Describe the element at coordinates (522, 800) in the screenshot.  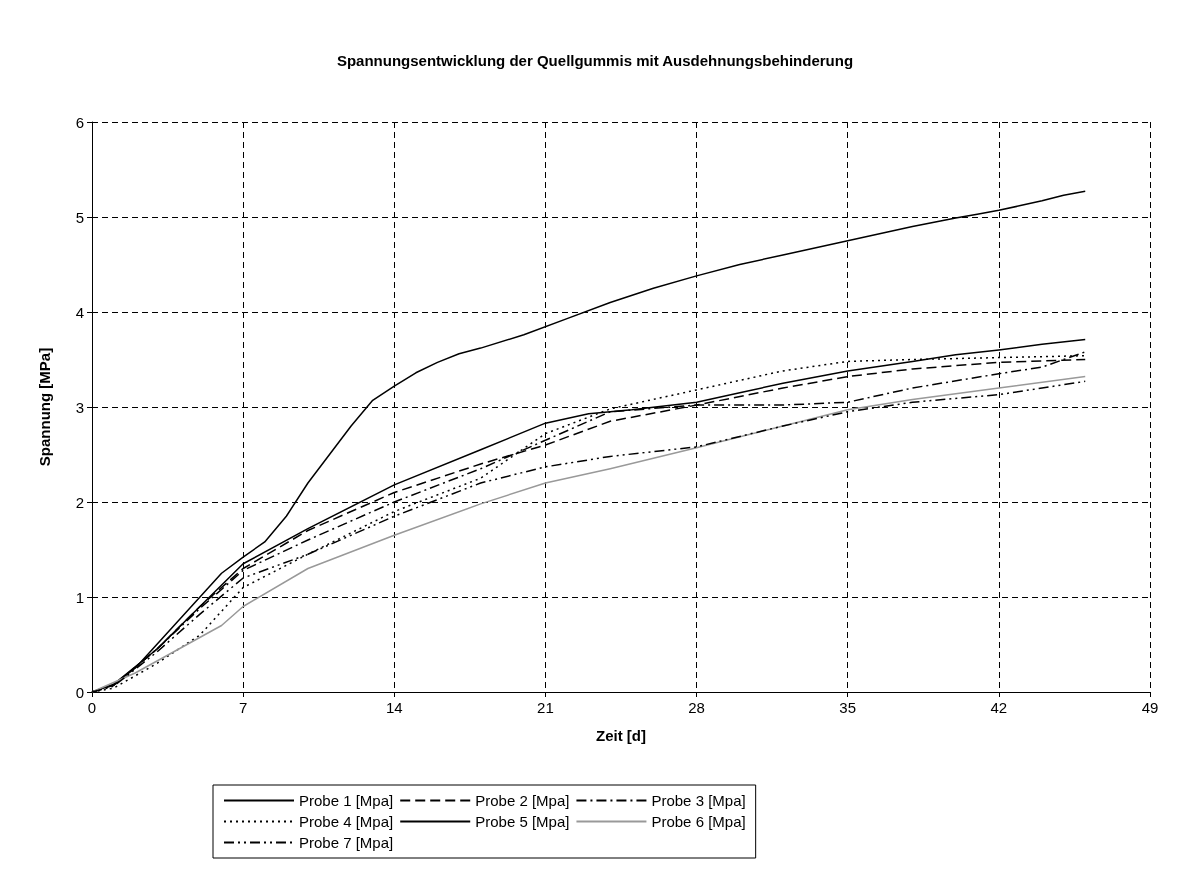
I see `legend-label: Probe 2 [Mpa]` at that location.